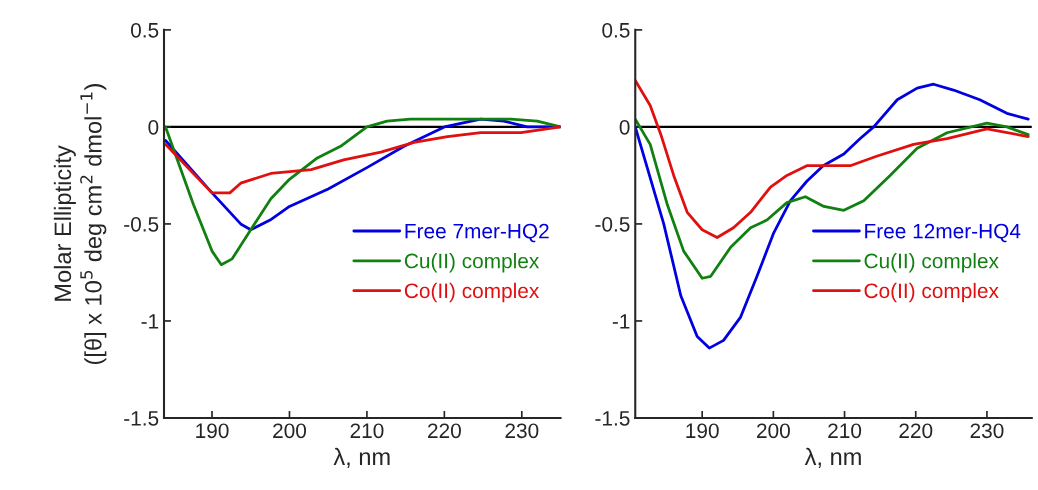  I want to click on y-axis-title: Molar Ellipticity ([θ] x 10$^{5}$ deg cm$^{2}$ dmol$^{−1}$), so click(80, 224).